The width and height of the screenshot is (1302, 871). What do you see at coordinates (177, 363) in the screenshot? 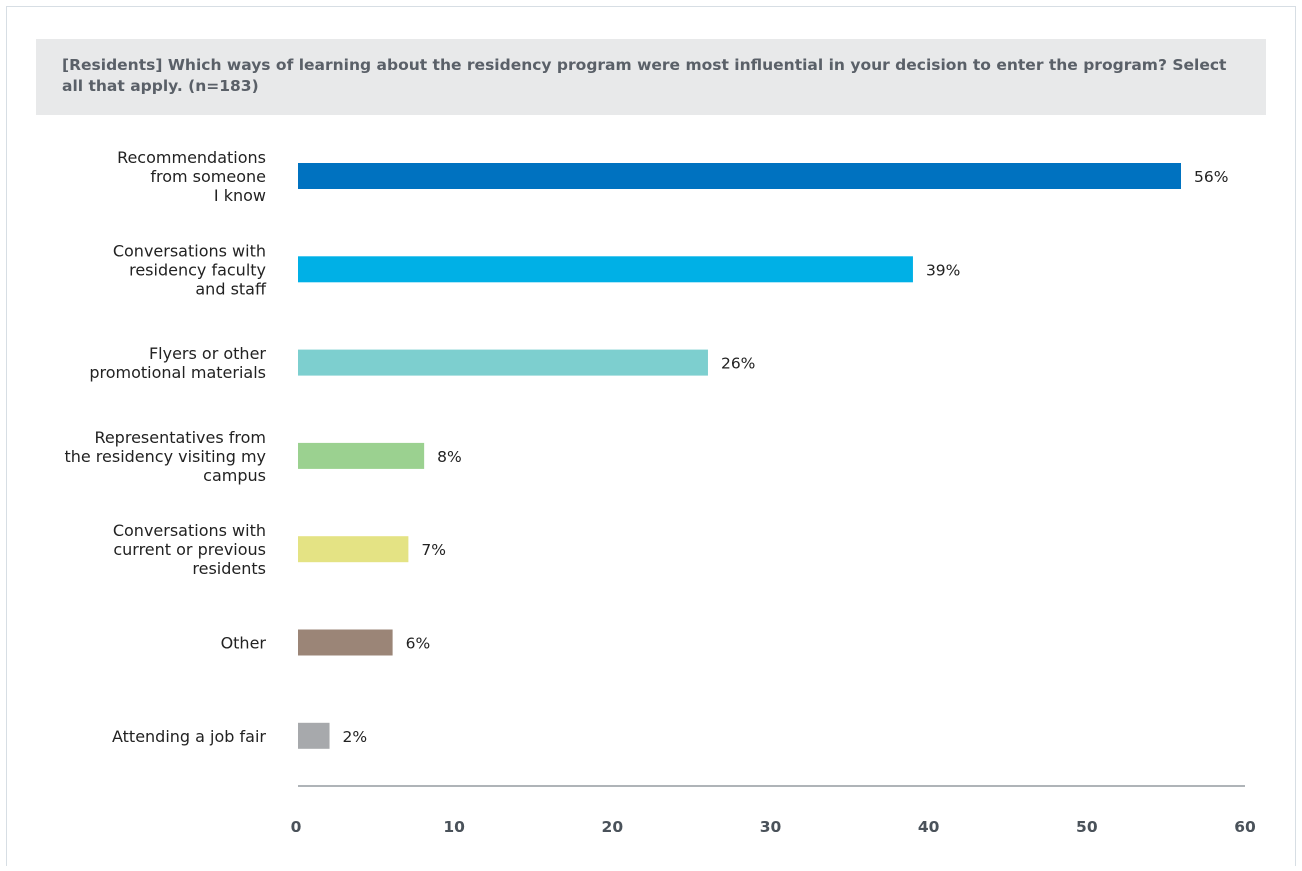
I see `category-label-3: Flyers or other promotional materials` at bounding box center [177, 363].